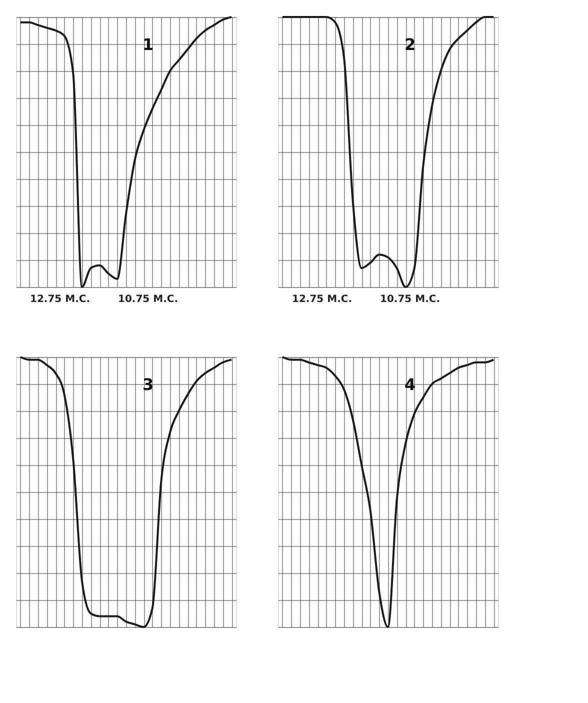 This screenshot has width=588, height=703. What do you see at coordinates (410, 384) in the screenshot?
I see `text: 4` at bounding box center [410, 384].